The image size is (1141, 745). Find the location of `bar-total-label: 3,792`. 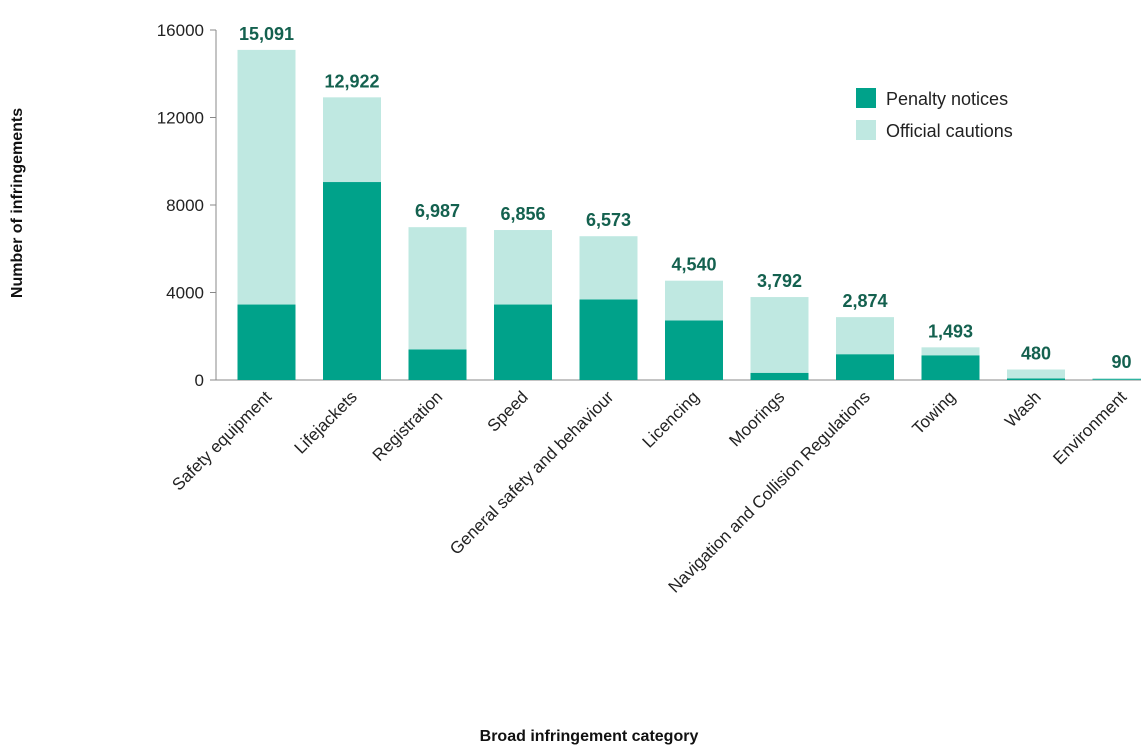

bar-total-label: 3,792 is located at coordinates (779, 281).